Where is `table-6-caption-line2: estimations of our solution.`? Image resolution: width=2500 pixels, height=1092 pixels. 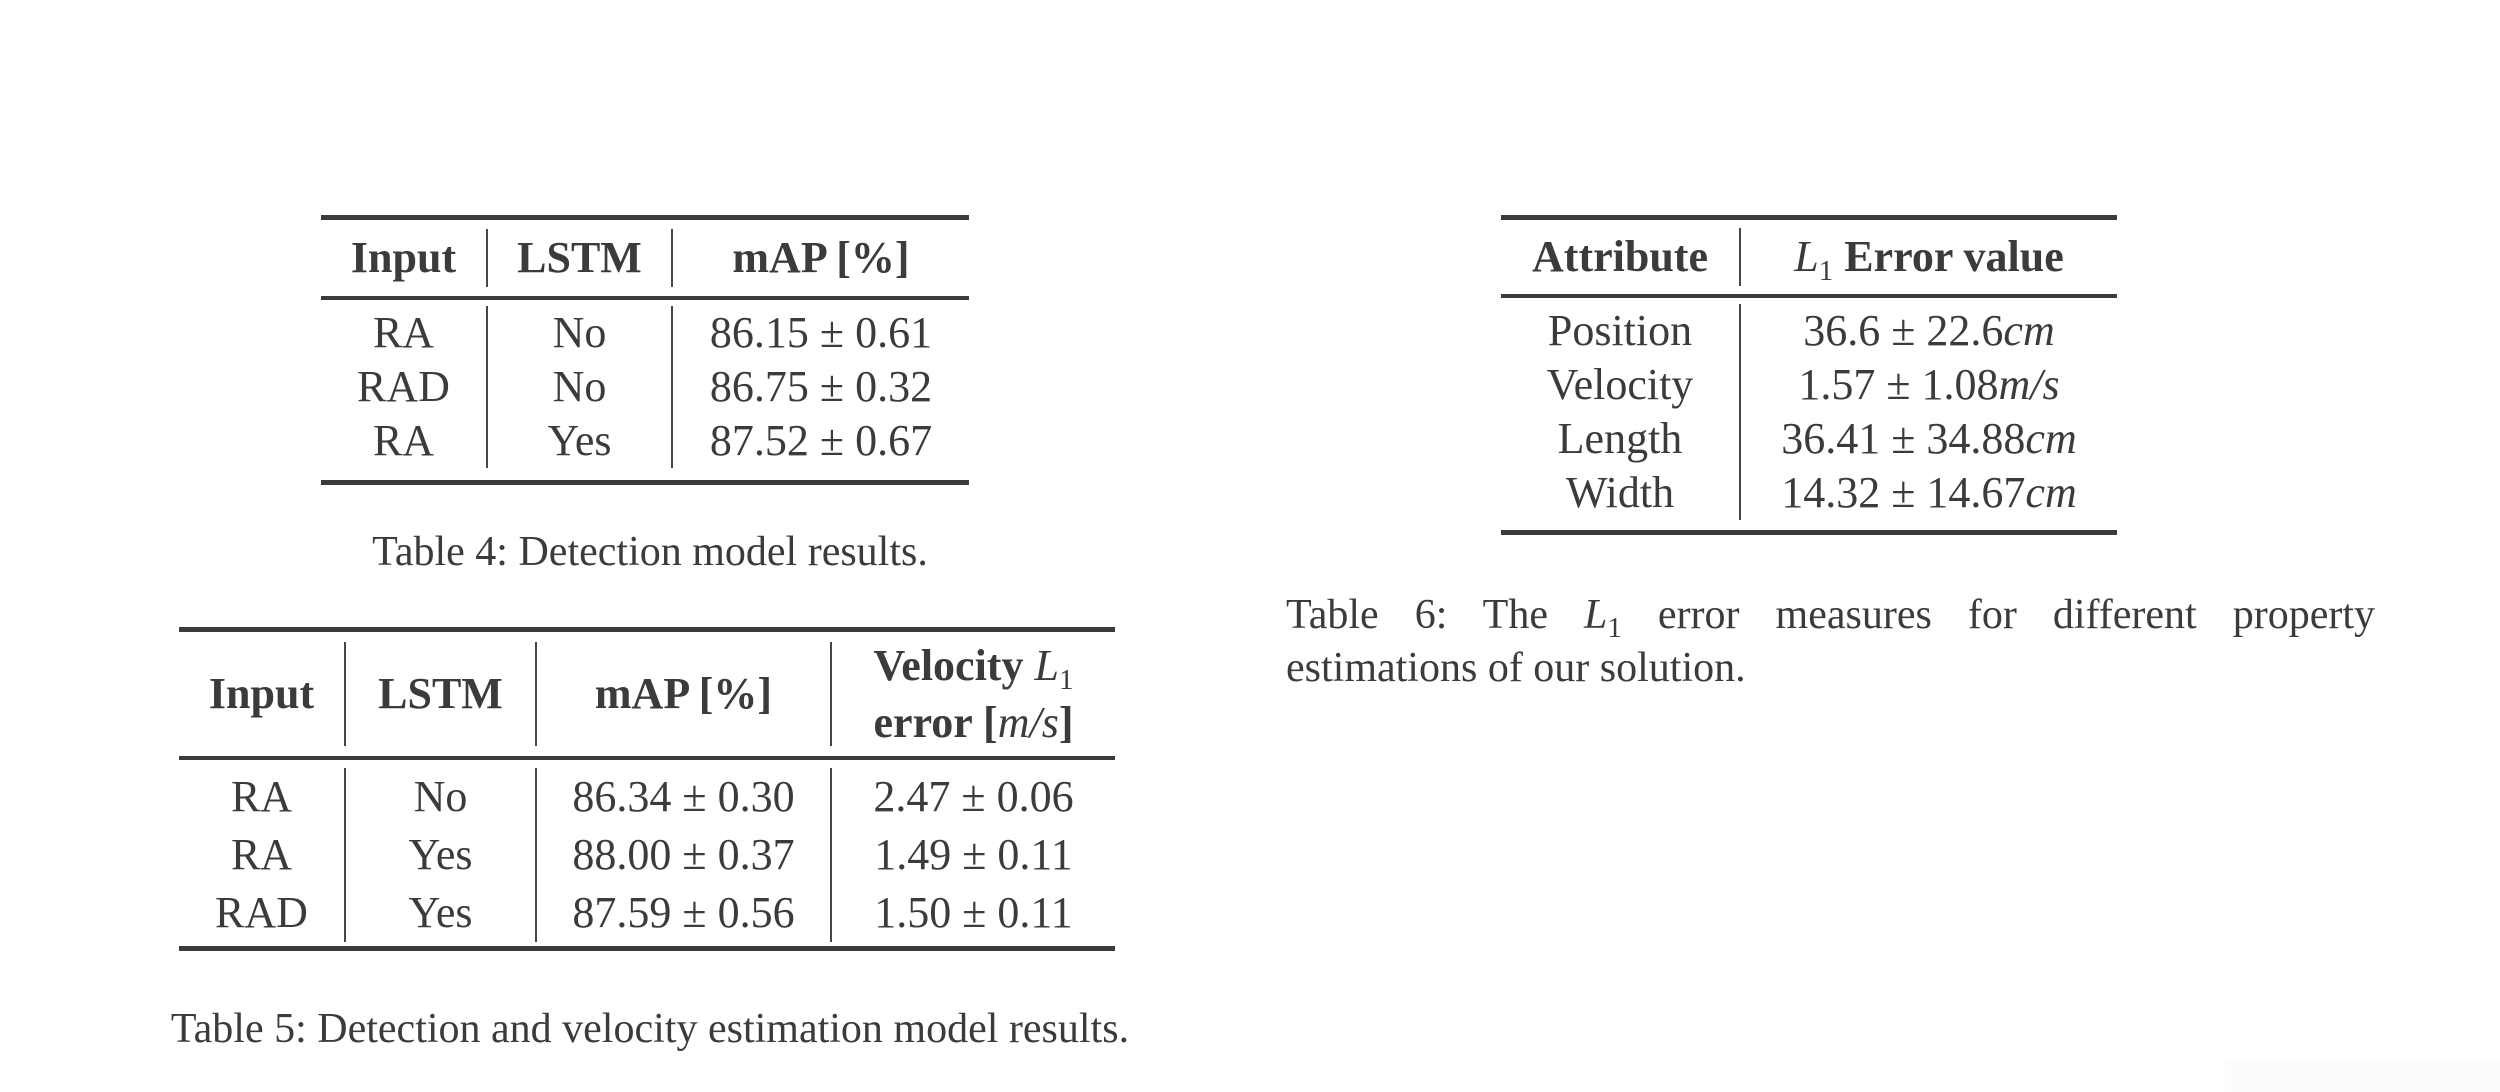
table-6-caption-line2: estimations of our solution. is located at coordinates (1516, 668).